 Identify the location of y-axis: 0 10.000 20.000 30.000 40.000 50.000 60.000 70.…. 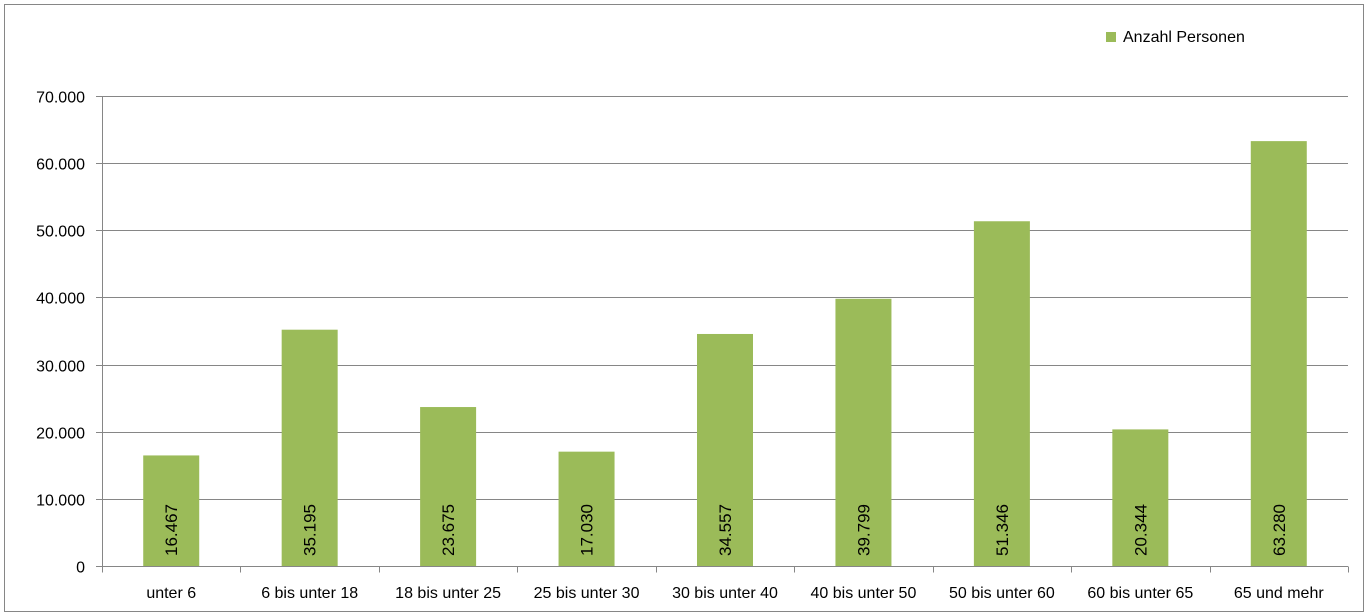
(69, 333).